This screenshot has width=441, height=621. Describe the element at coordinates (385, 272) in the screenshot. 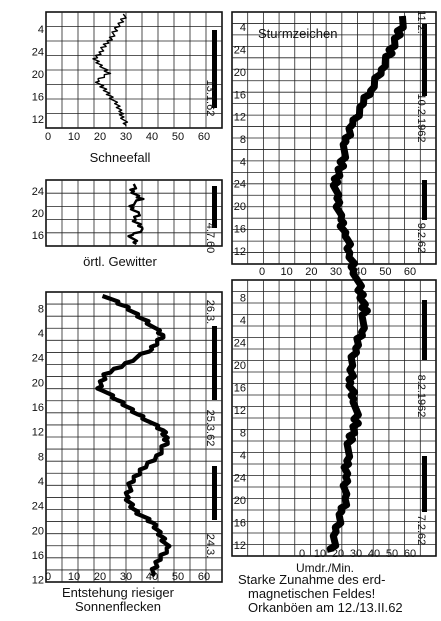

I see `storm-top-x-tick: 50` at that location.